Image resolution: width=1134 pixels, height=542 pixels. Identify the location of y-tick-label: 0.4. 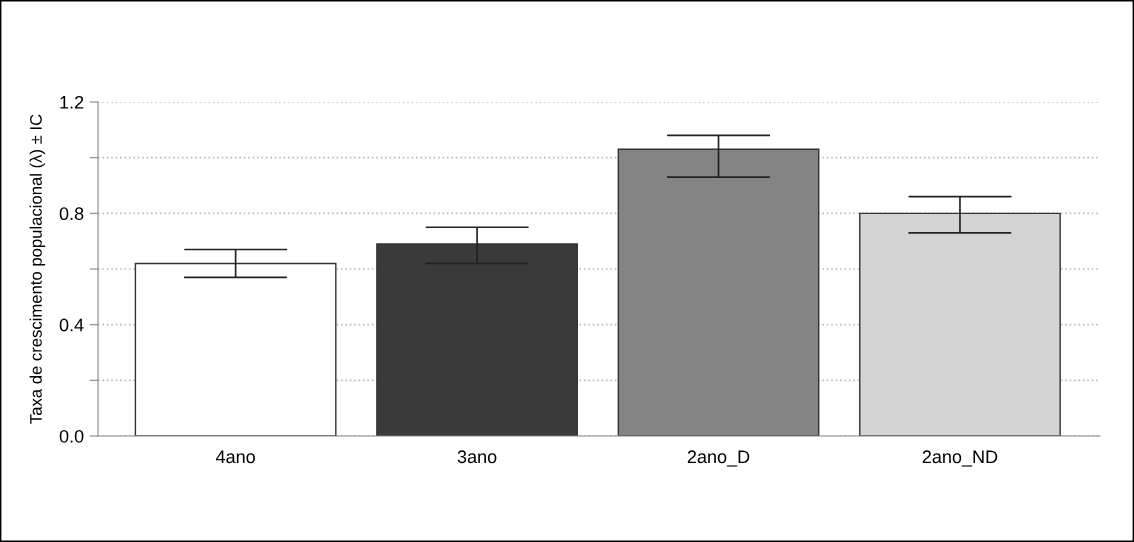
(71, 325).